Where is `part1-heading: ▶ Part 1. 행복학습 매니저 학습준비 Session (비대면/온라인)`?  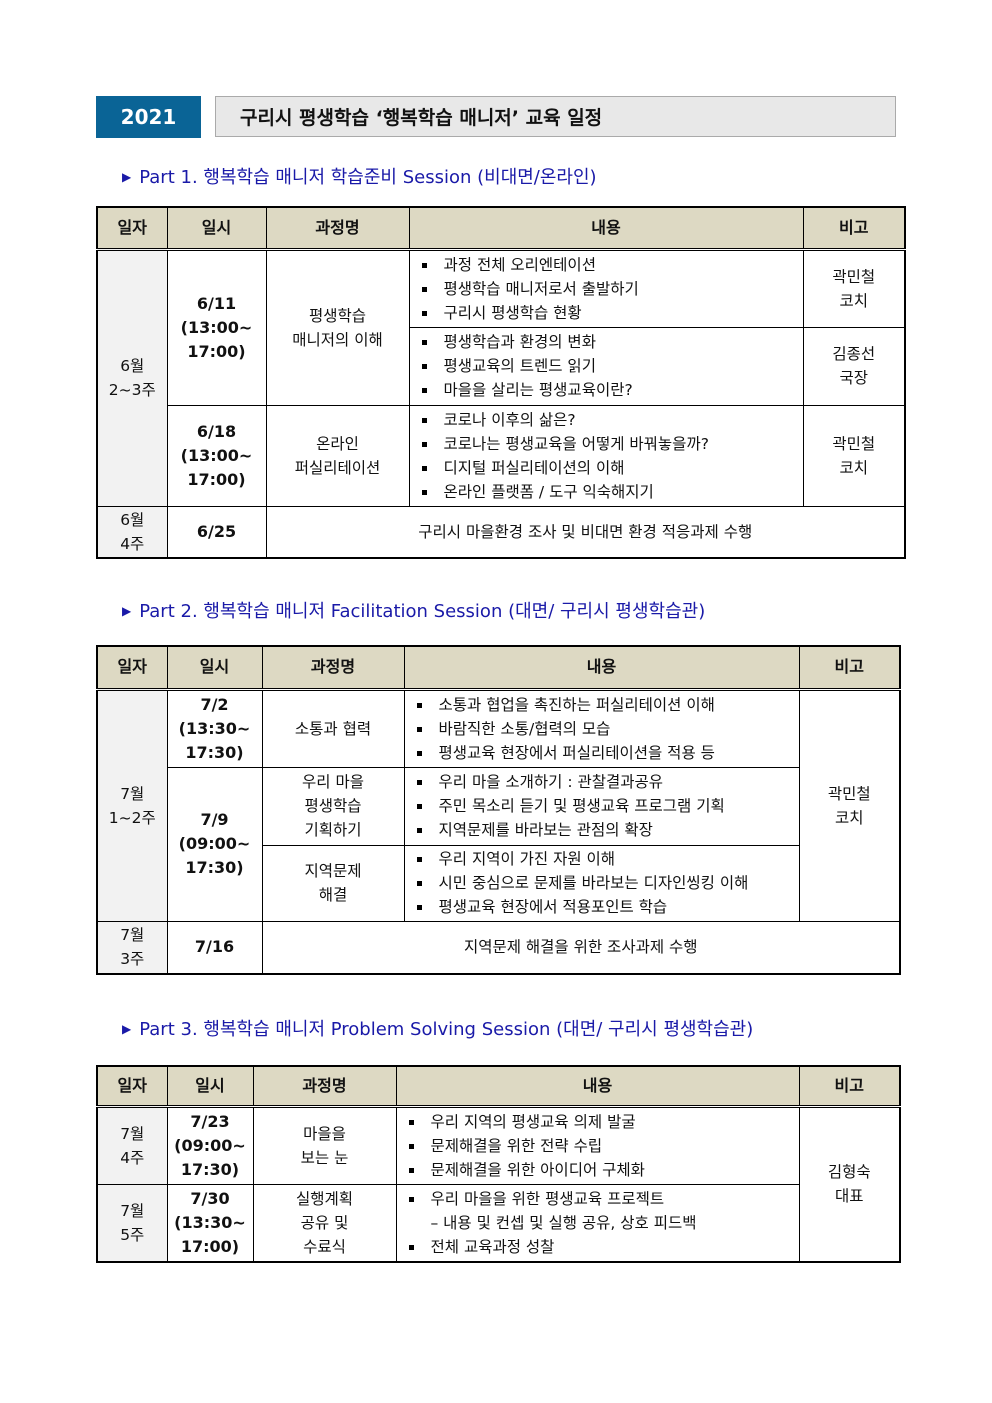 part1-heading: ▶ Part 1. 행복학습 매니저 학습준비 Session (비대면/온라인) is located at coordinates (359, 176).